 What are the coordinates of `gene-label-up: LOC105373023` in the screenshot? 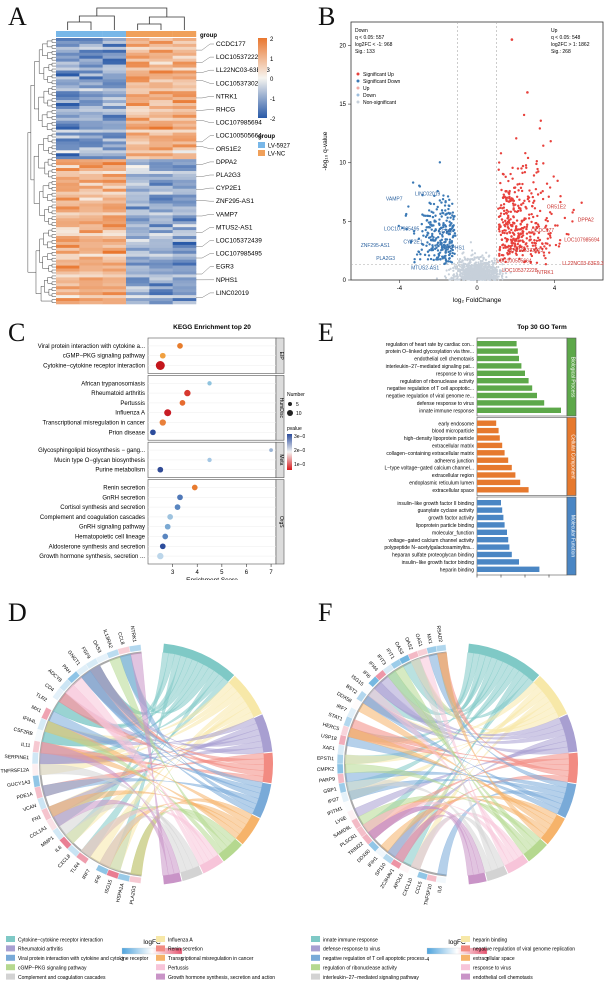 It's located at (526, 251).